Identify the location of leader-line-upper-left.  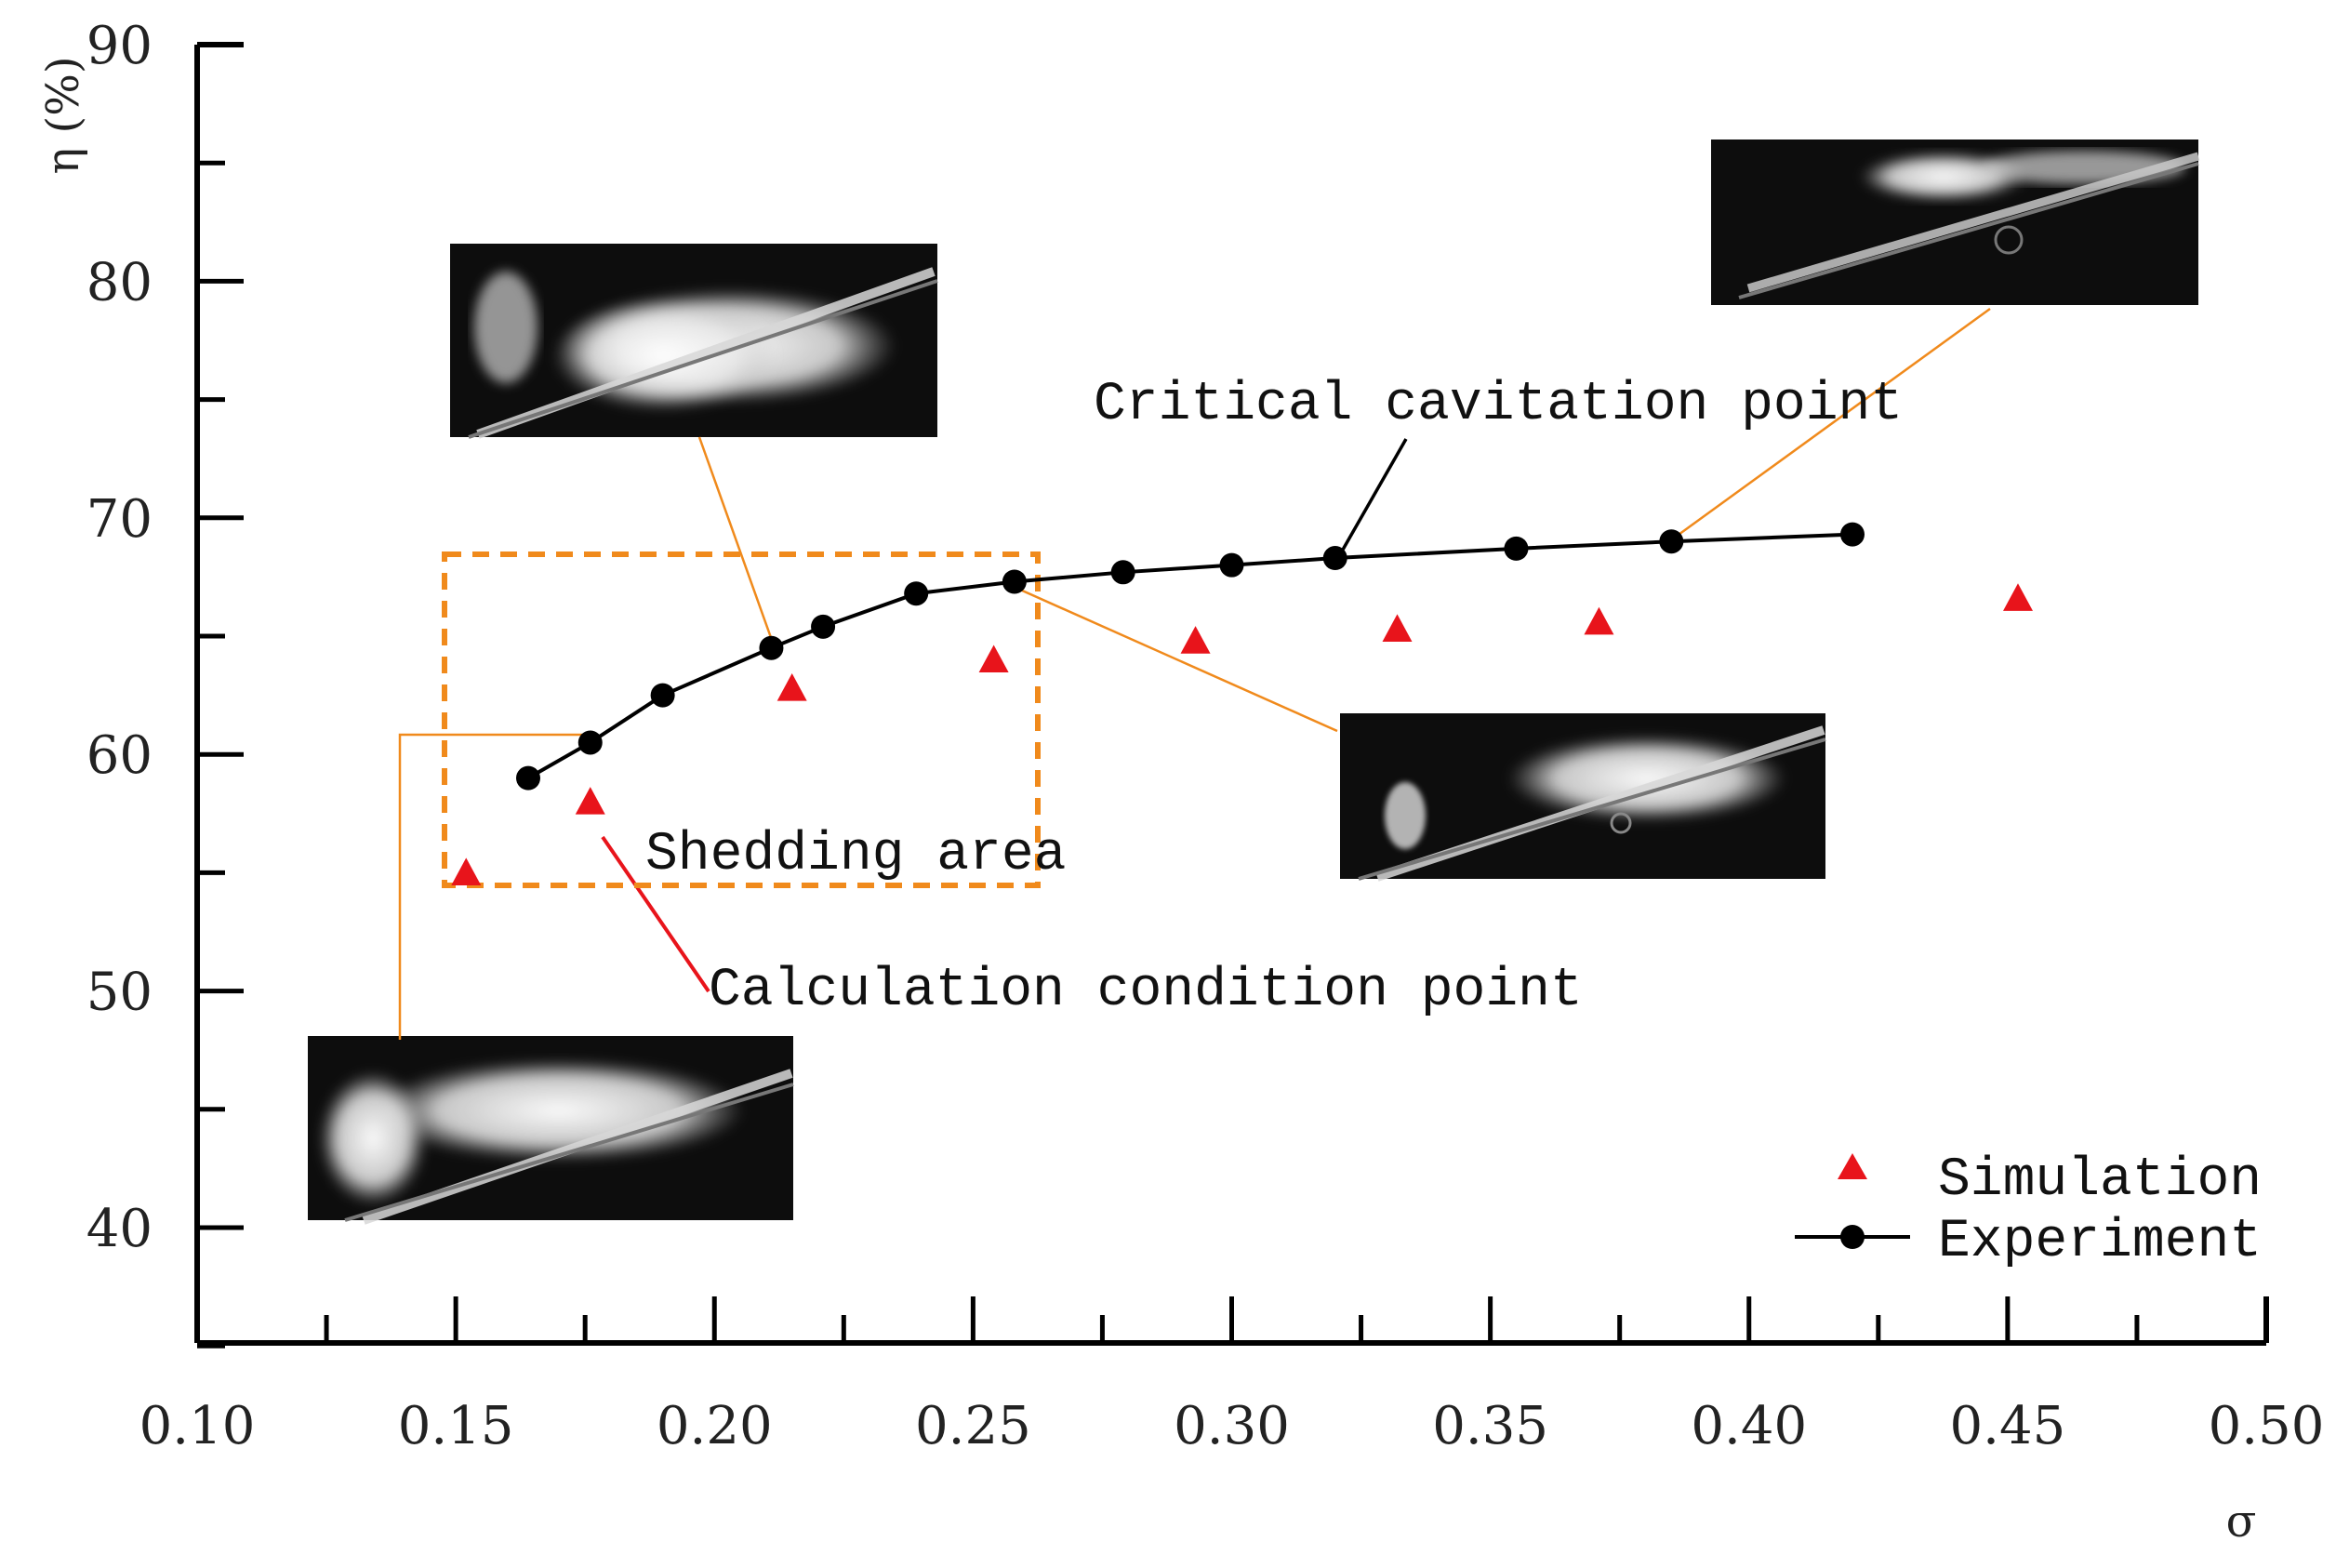
(736, 541).